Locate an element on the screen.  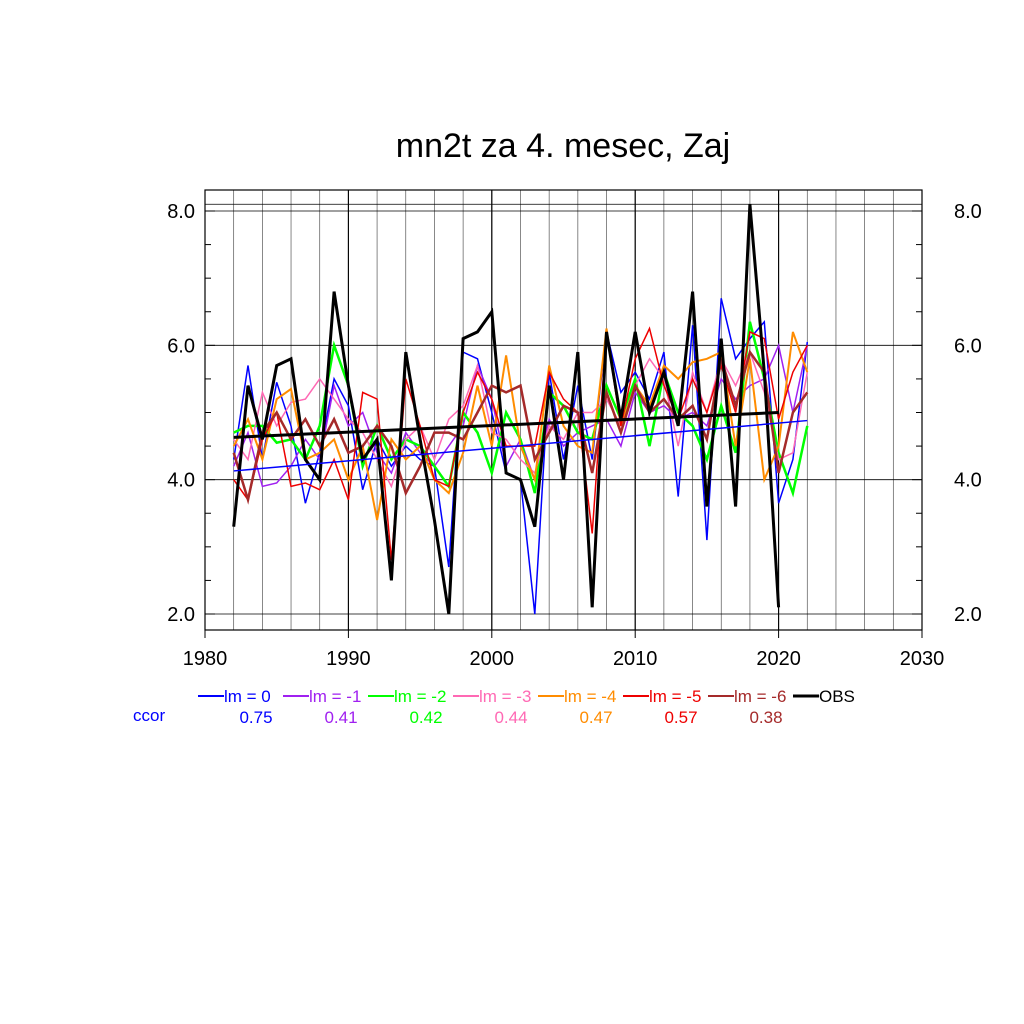
legend-label-lm-4: lm = -4 is located at coordinates (590, 696).